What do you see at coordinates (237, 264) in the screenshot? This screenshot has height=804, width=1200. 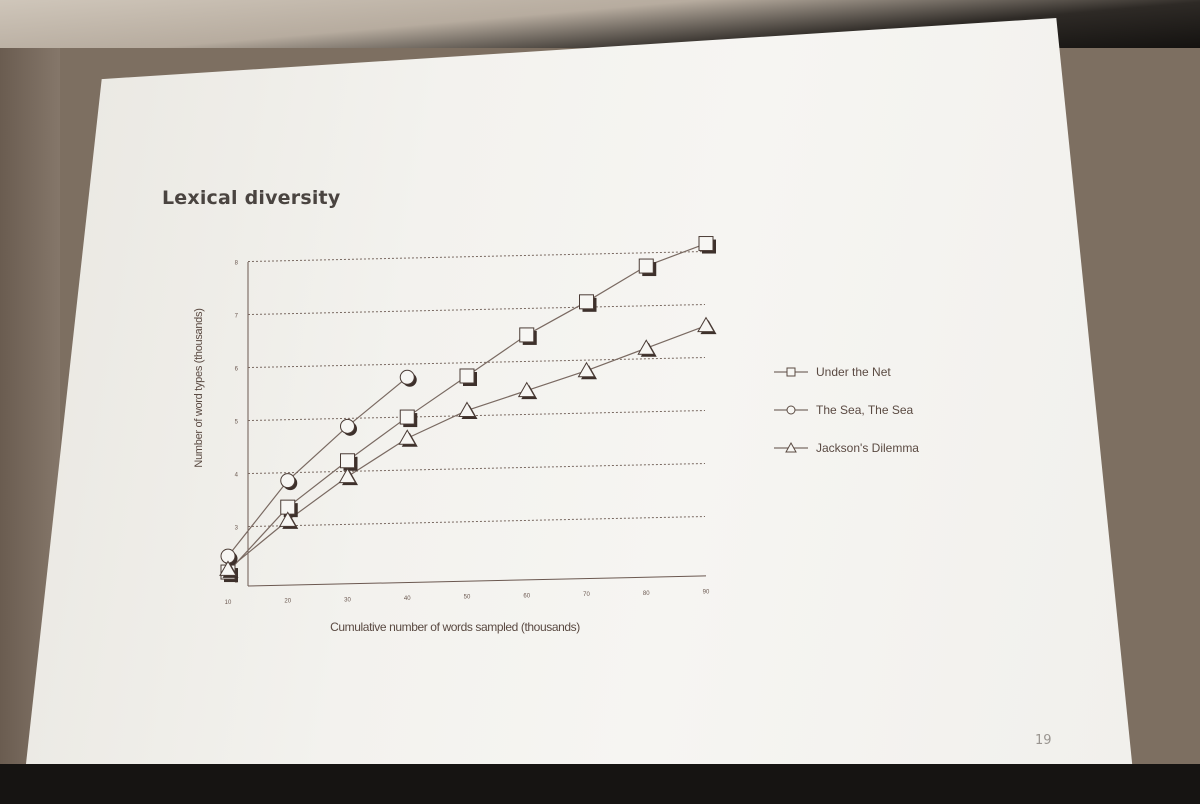 I see `y-tick-label: 8` at bounding box center [237, 264].